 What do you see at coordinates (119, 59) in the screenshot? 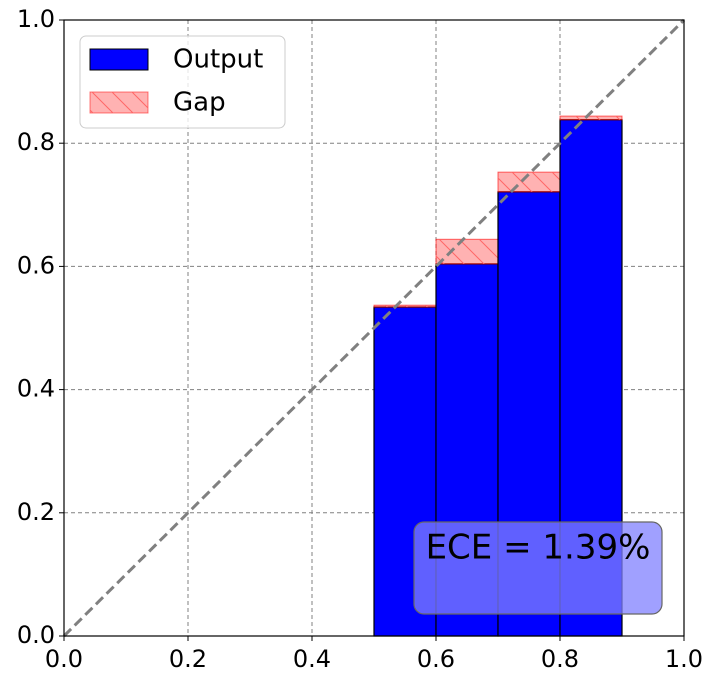
I see `legend-swatch` at bounding box center [119, 59].